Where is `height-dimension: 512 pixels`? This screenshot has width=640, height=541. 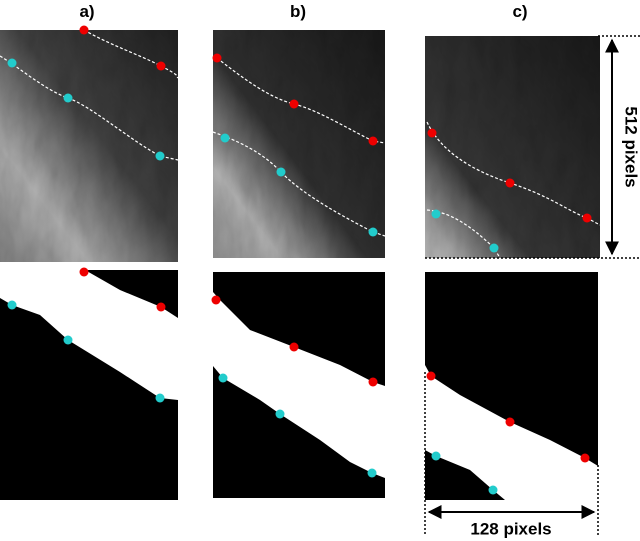
height-dimension: 512 pixels is located at coordinates (532, 147).